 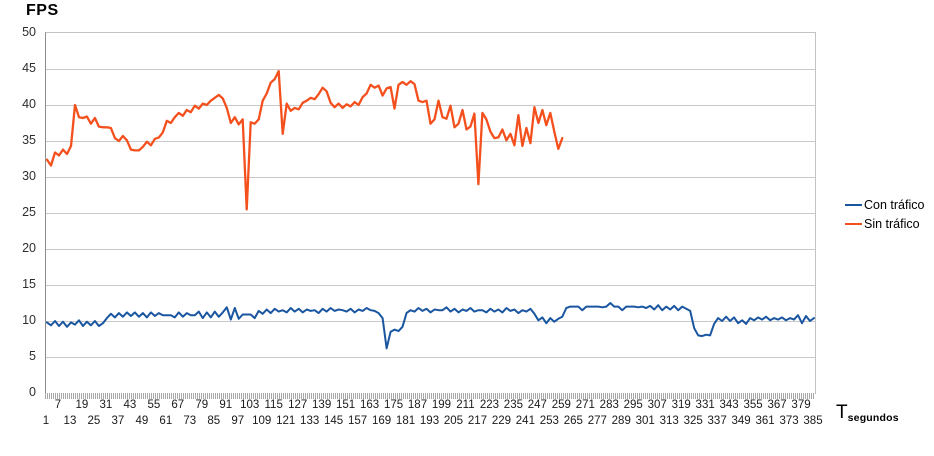 I want to click on x-tick-label-31: 31, so click(x=106, y=405).